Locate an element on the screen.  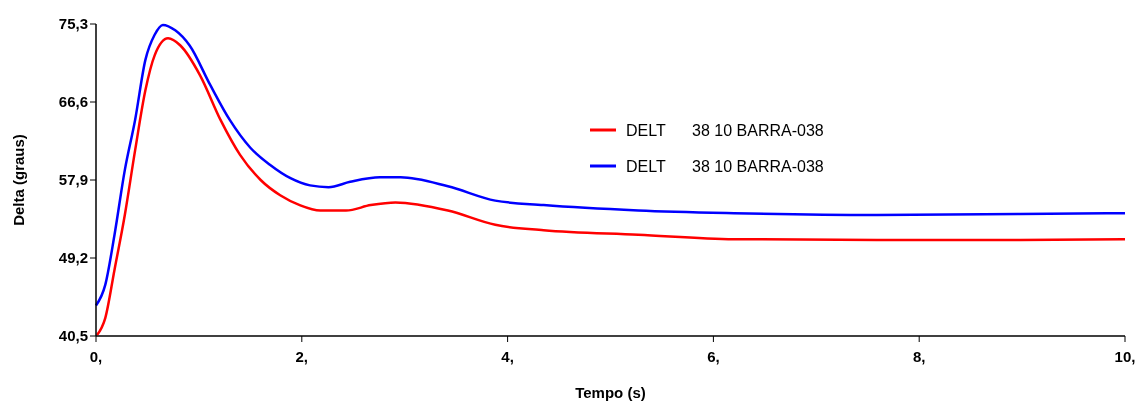
y-tick-label: 57,9 is located at coordinates (73, 180).